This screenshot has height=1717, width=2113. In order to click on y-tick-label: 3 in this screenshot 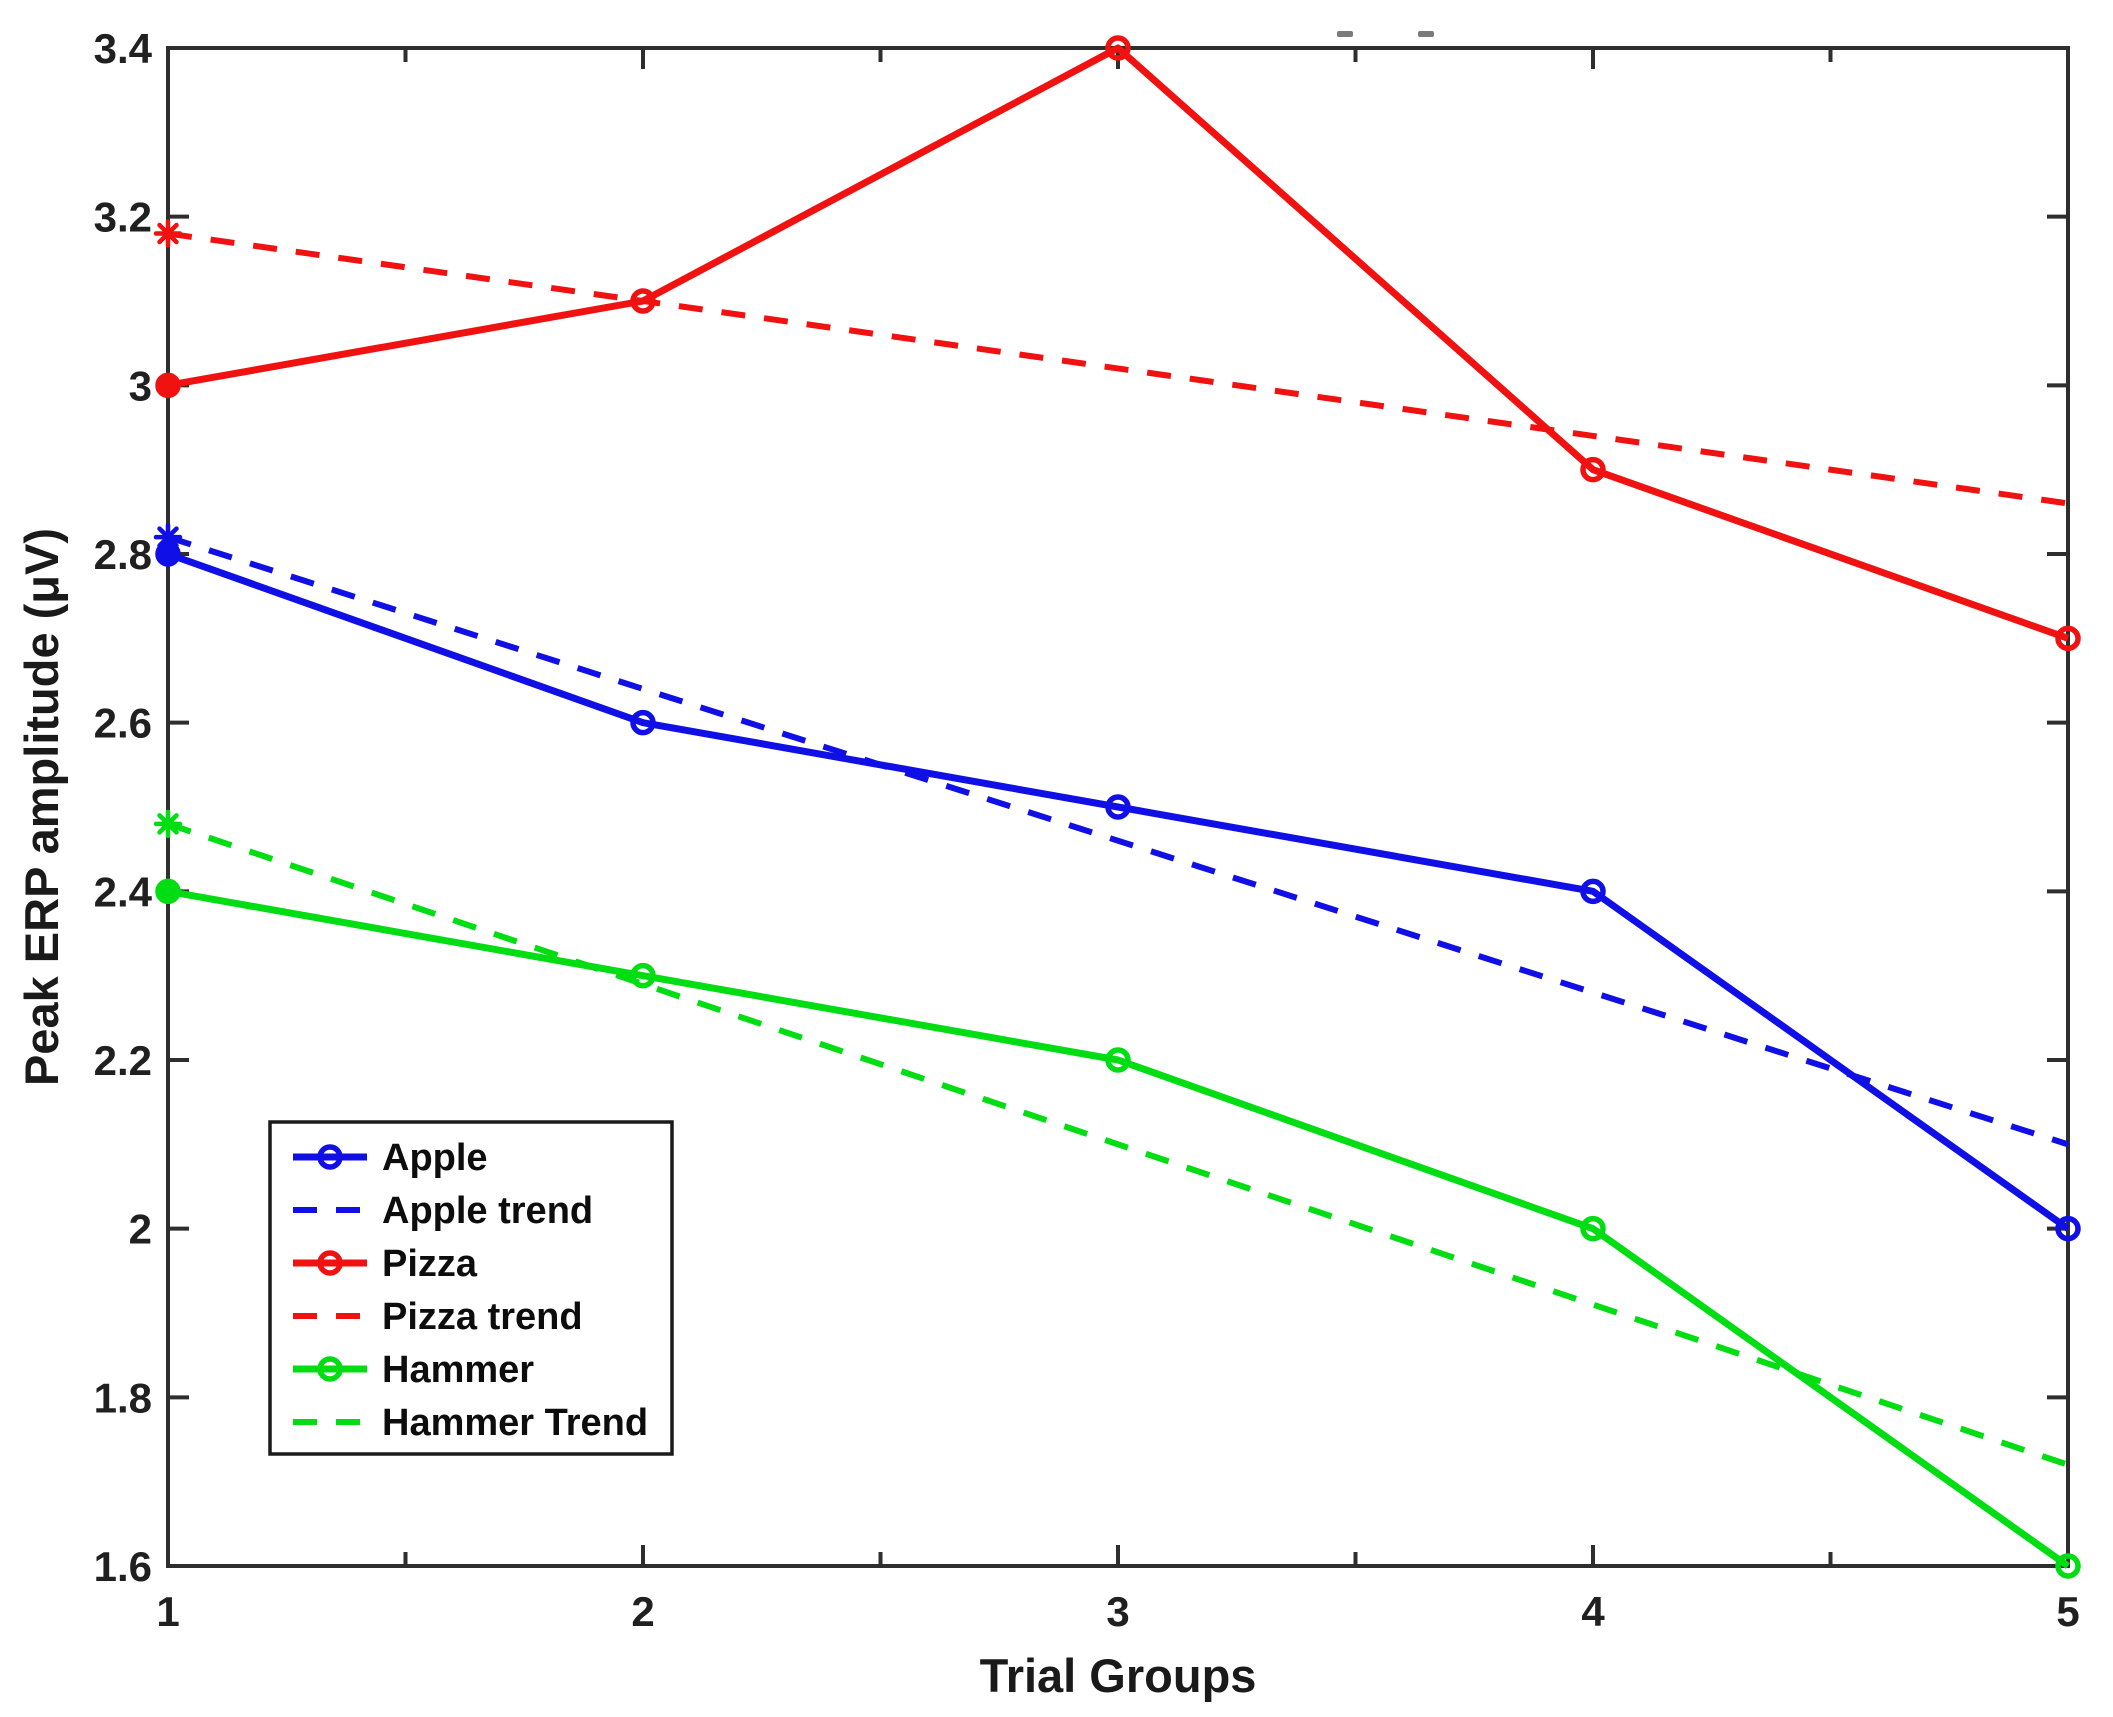, I will do `click(140, 385)`.